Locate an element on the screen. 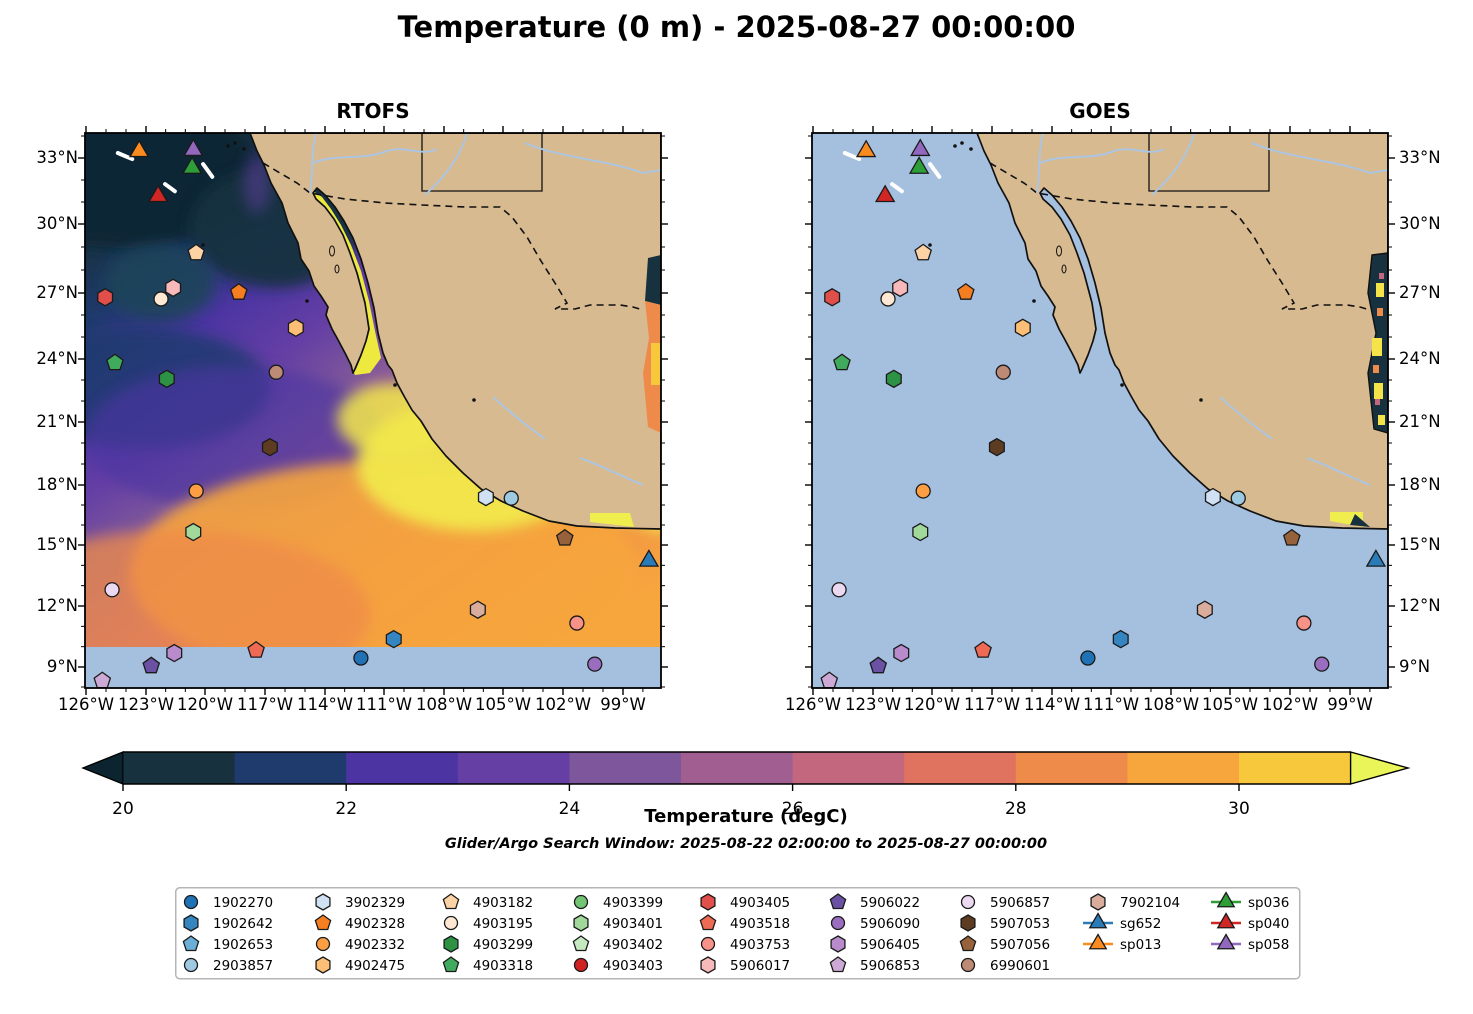 The width and height of the screenshot is (1473, 1014). legend-label: 4903401 is located at coordinates (633, 924).